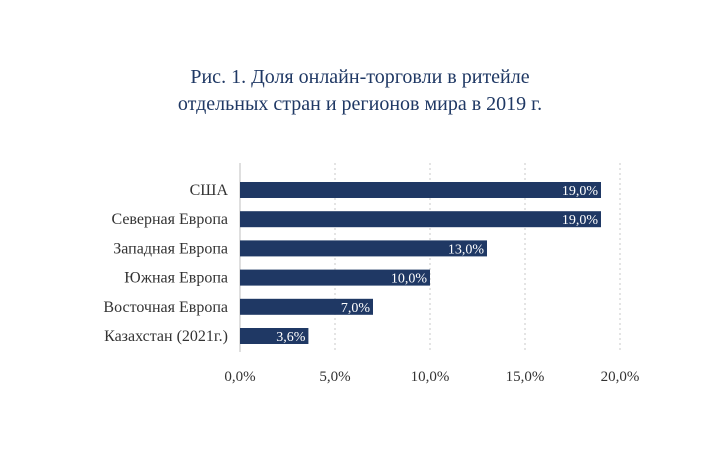 This screenshot has height=454, width=720. Describe the element at coordinates (239, 377) in the screenshot. I see `x-tick-label: 0,0%` at that location.